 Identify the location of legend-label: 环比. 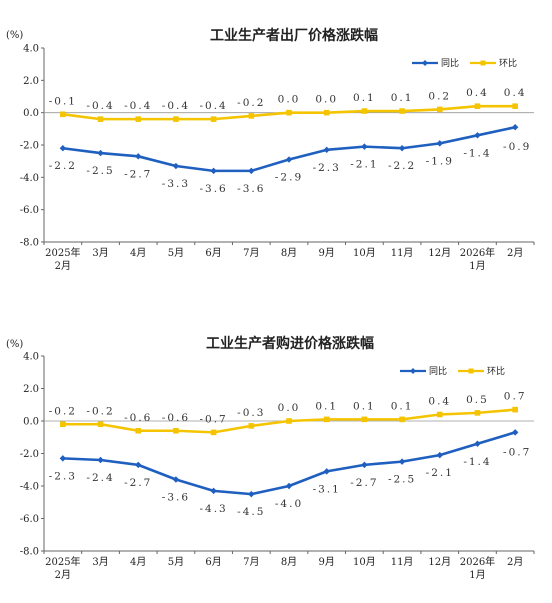
(508, 63).